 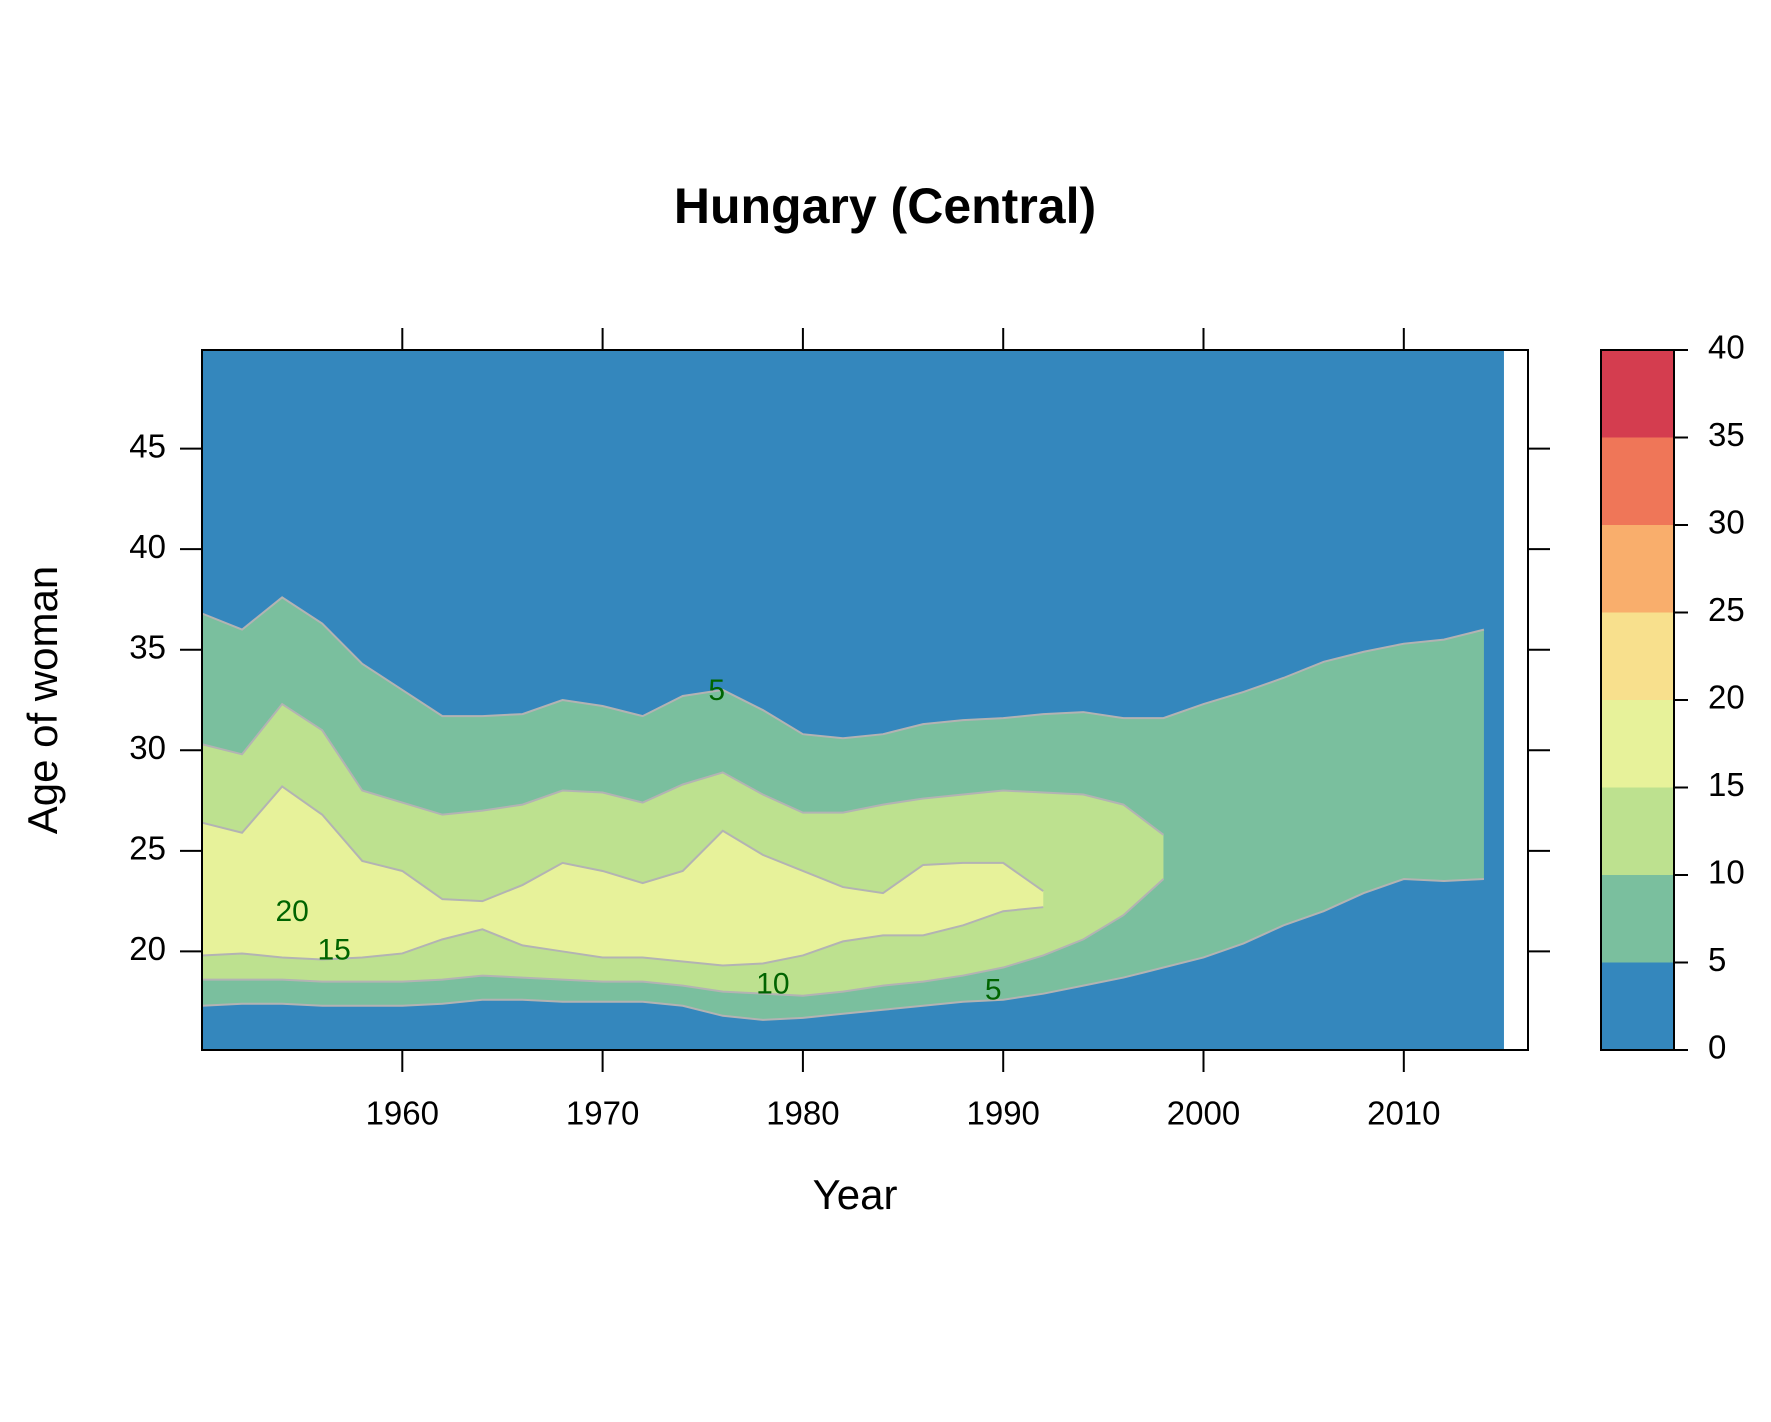 What do you see at coordinates (885, 206) in the screenshot?
I see `chart-title: Hungary (Central)` at bounding box center [885, 206].